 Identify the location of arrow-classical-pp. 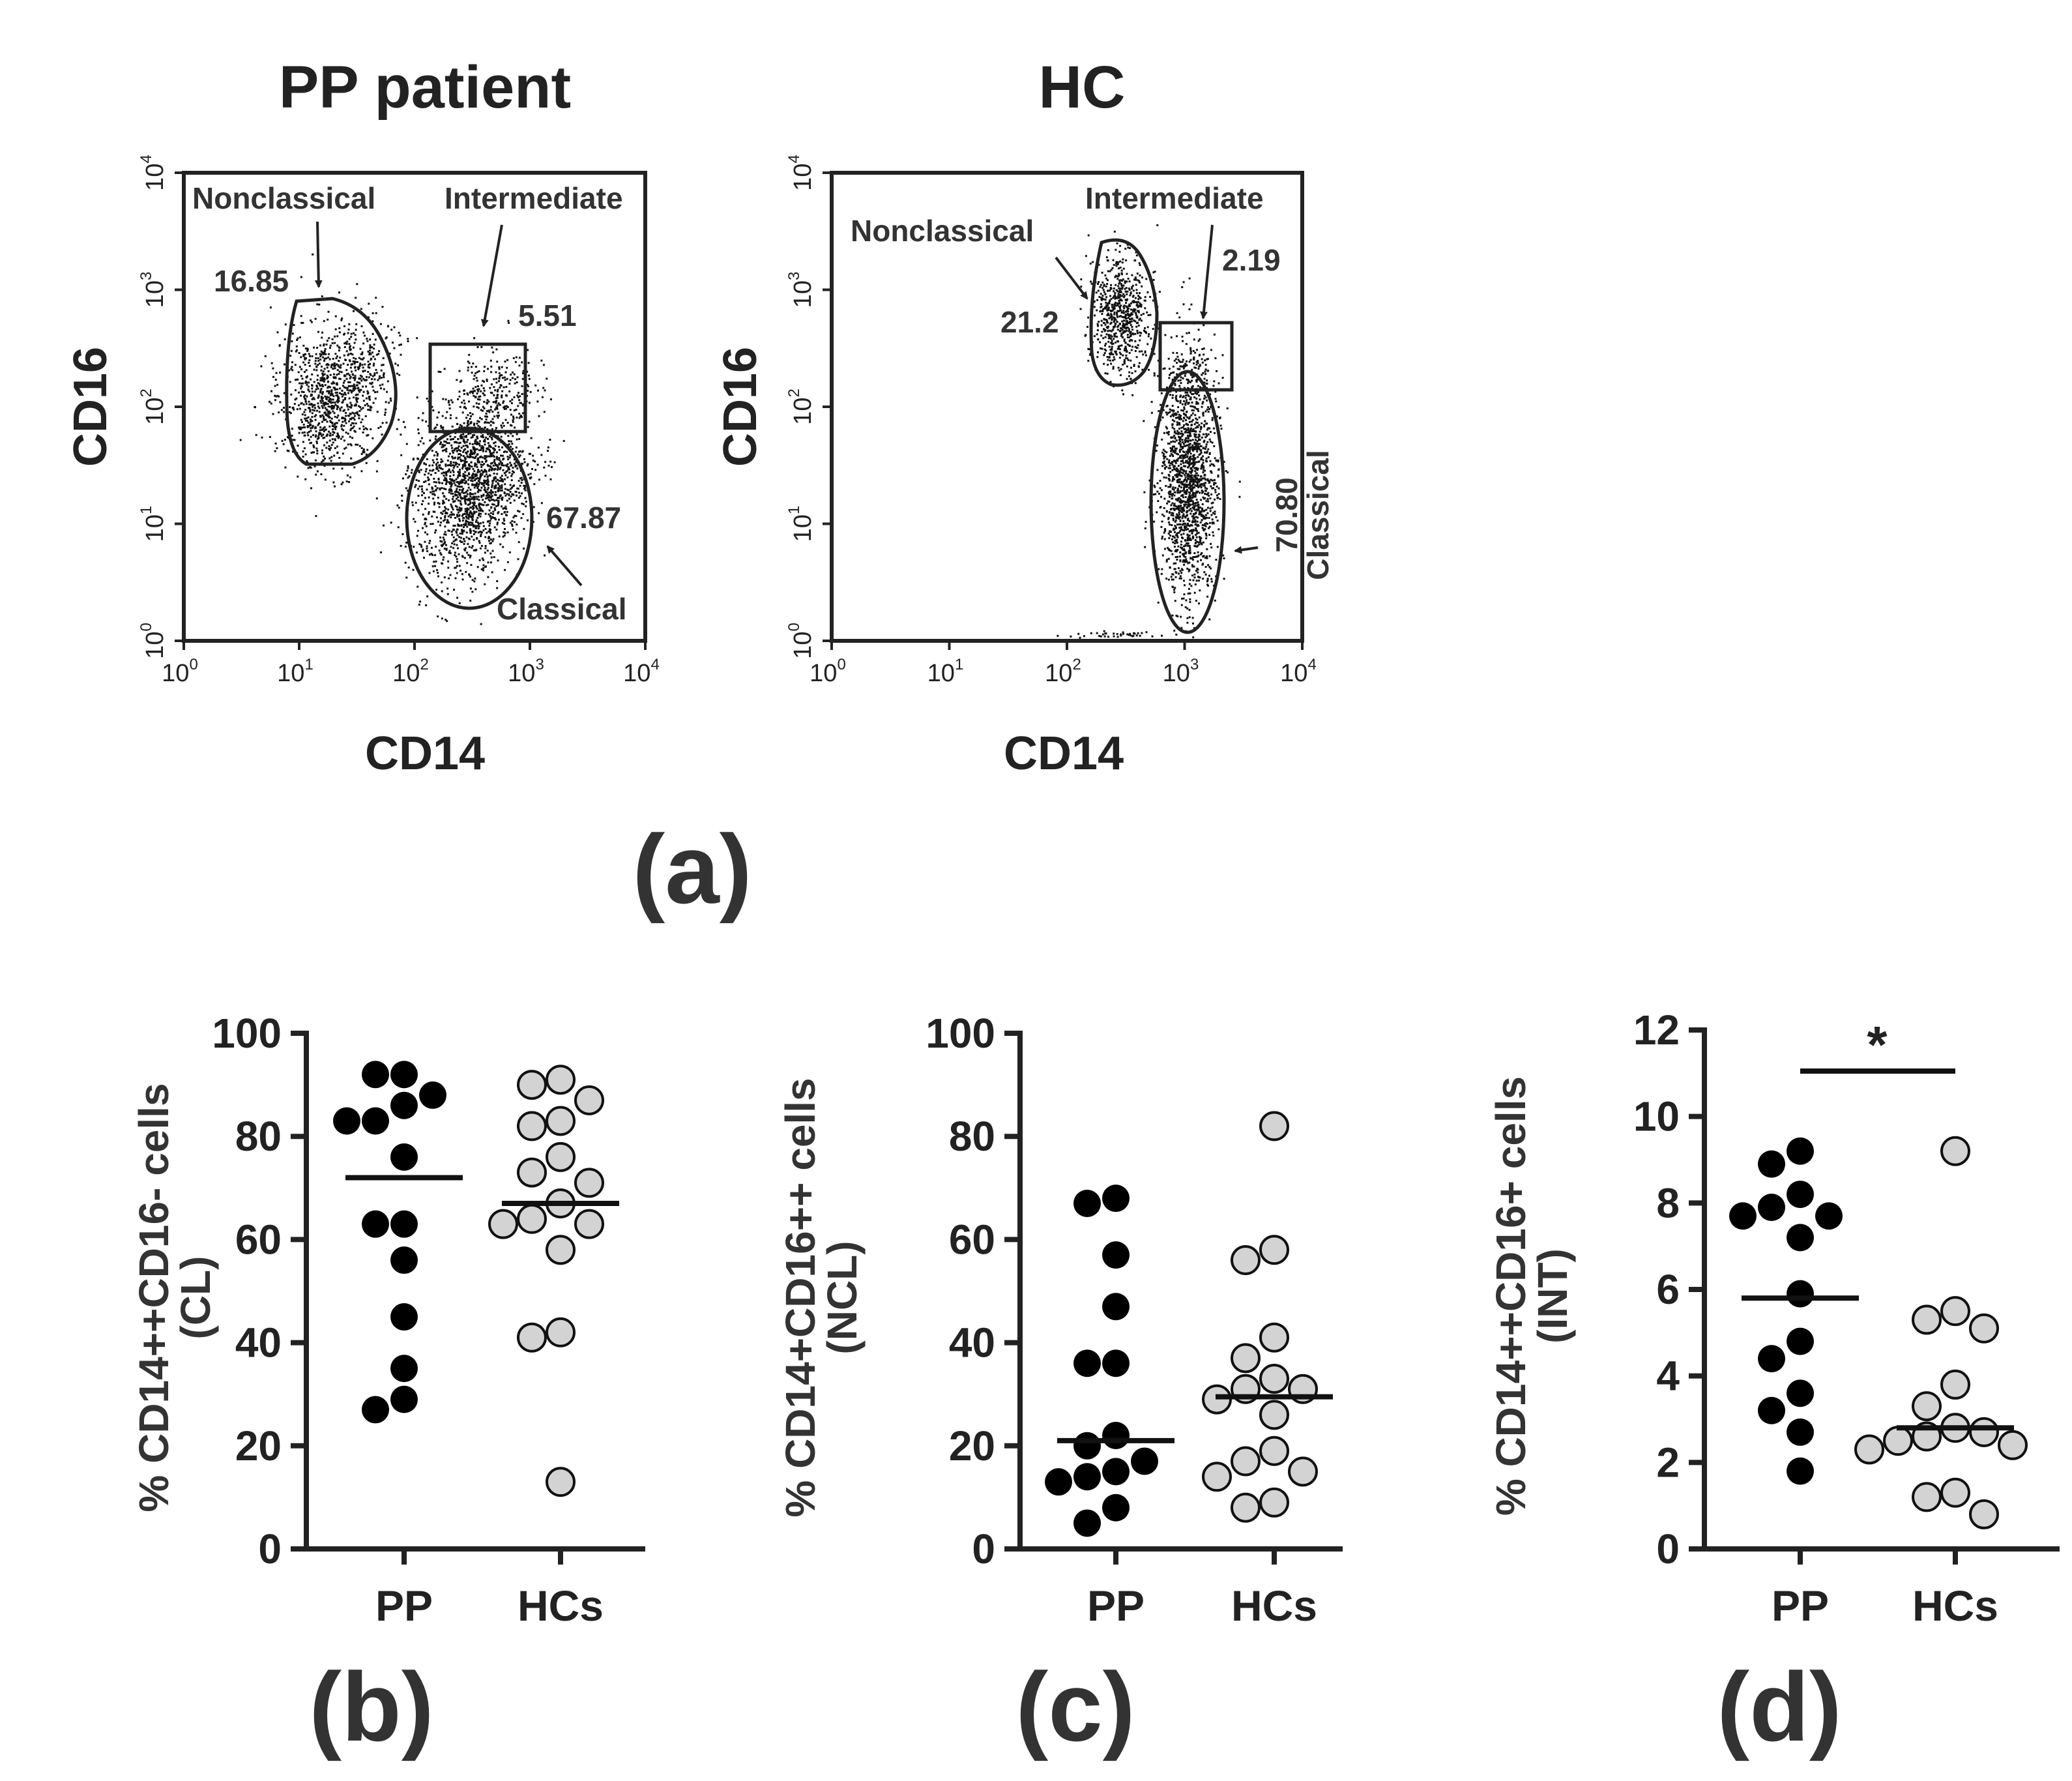
(564, 566).